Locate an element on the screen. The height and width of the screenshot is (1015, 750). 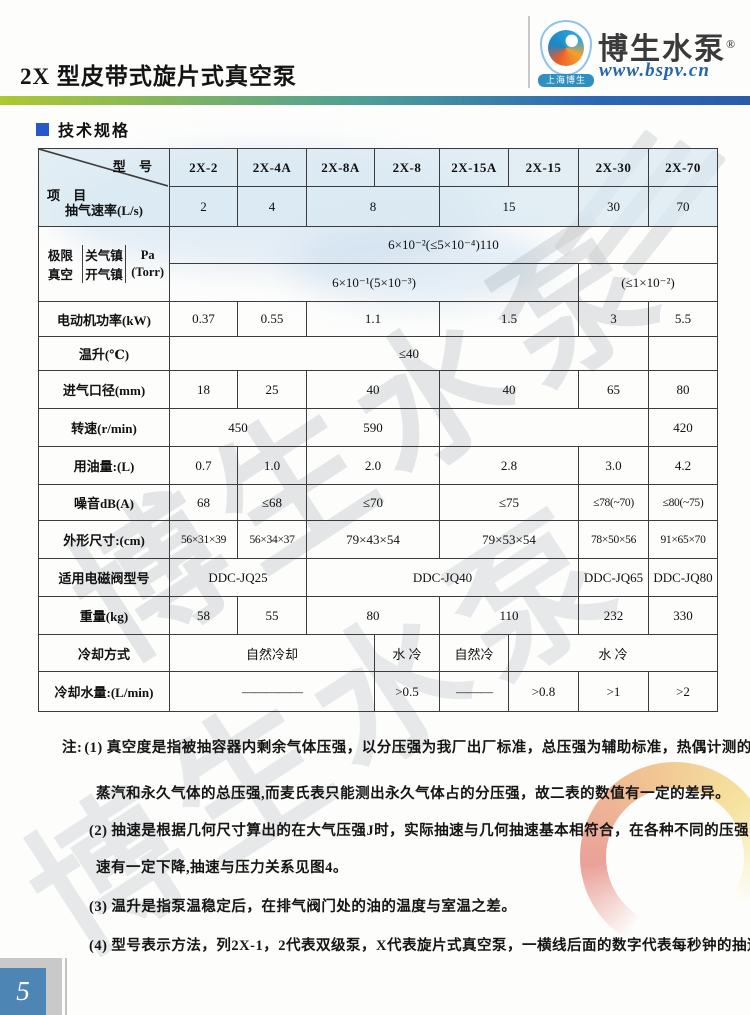
row-label-noise: 噪音dB(A) is located at coordinates (104, 502).